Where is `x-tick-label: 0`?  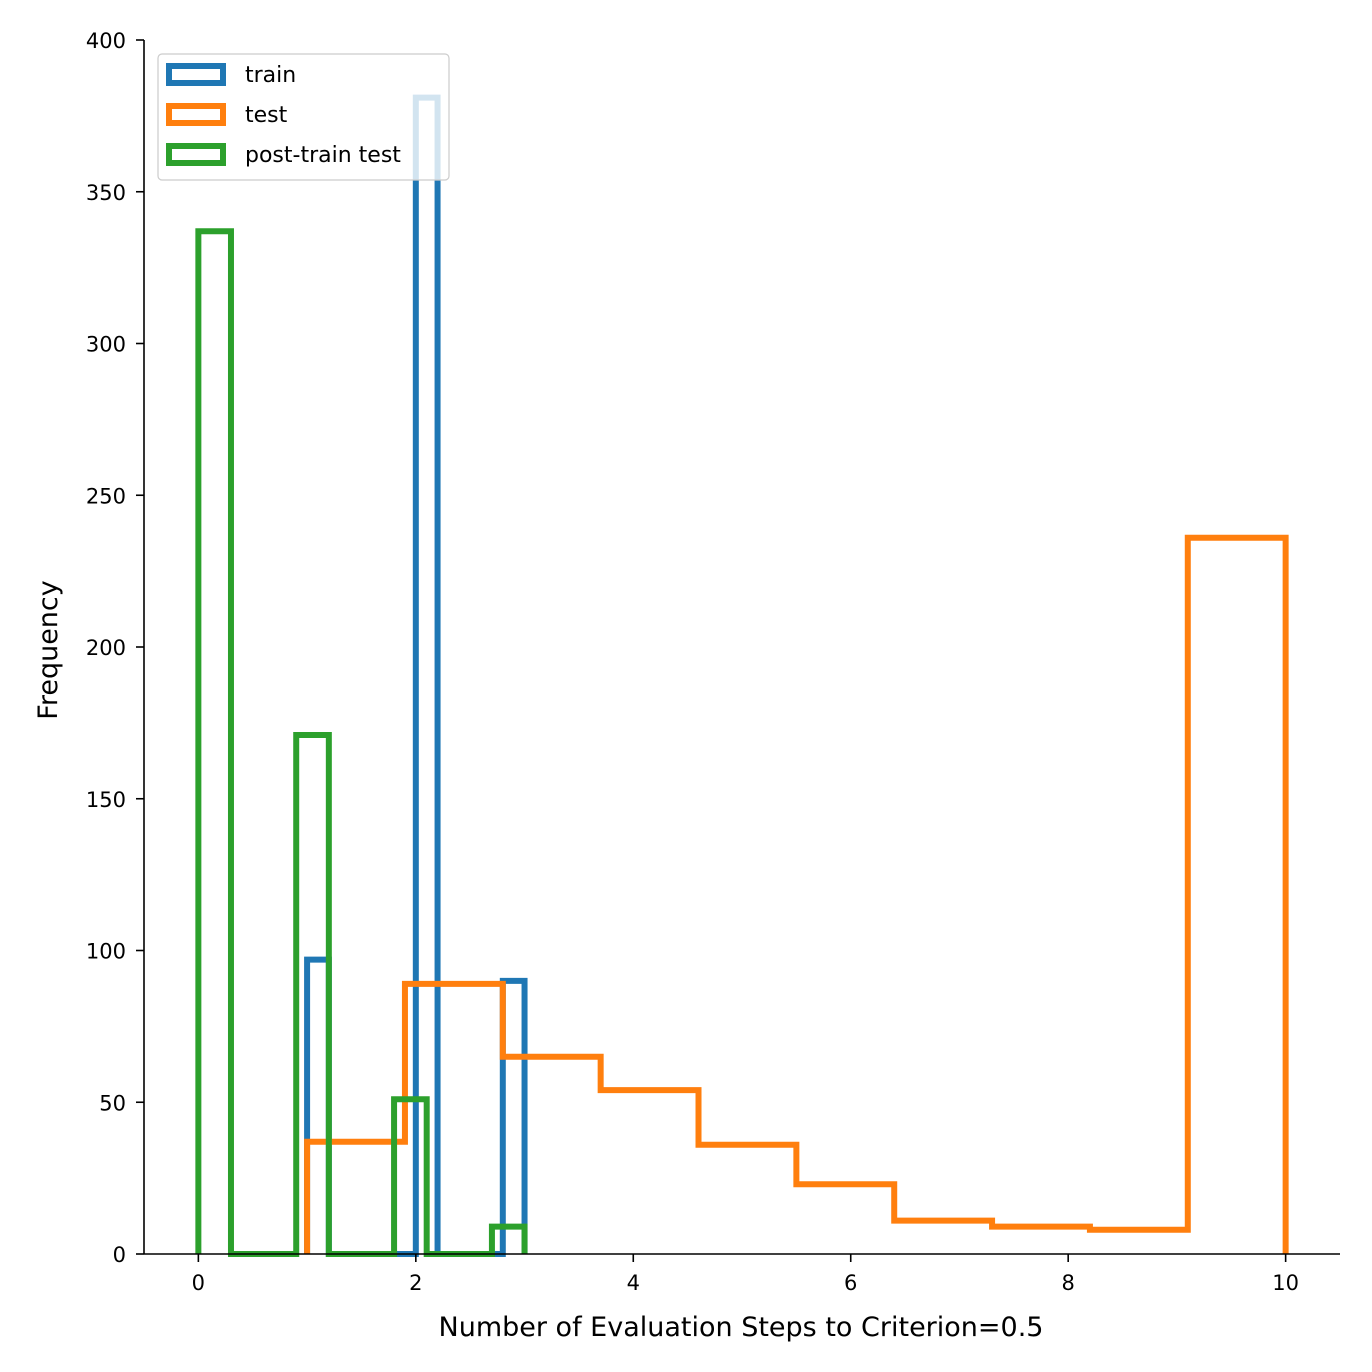
x-tick-label: 0 is located at coordinates (198, 1283).